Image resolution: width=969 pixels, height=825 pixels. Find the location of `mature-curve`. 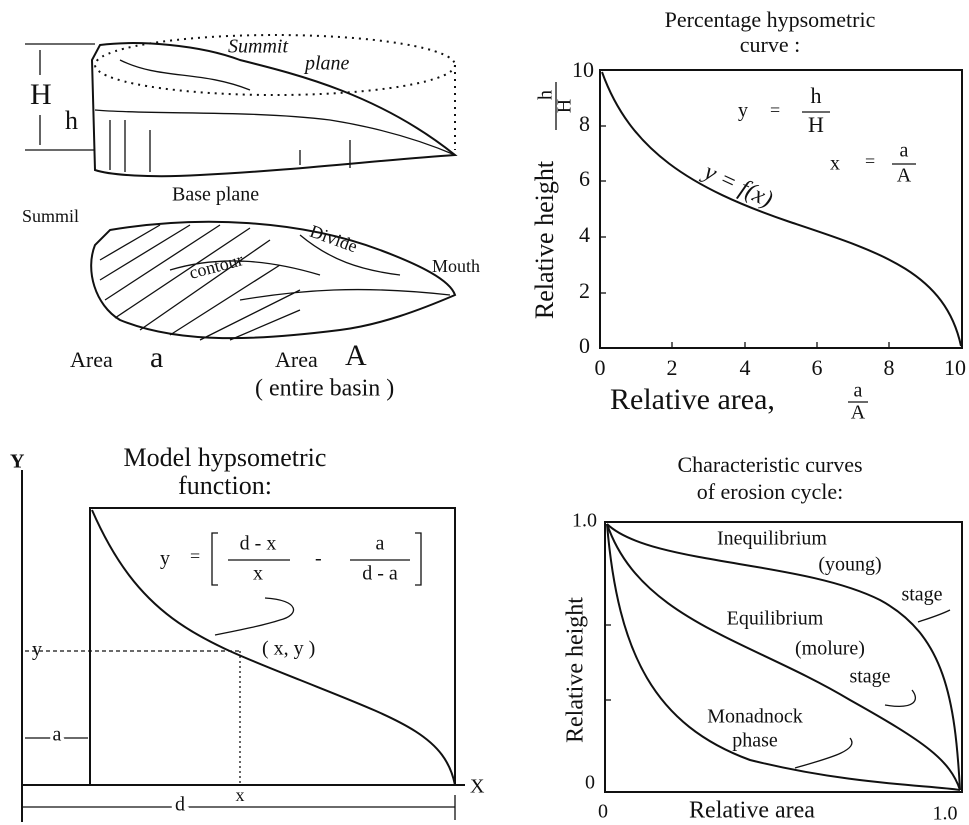

mature-curve is located at coordinates (783, 657).